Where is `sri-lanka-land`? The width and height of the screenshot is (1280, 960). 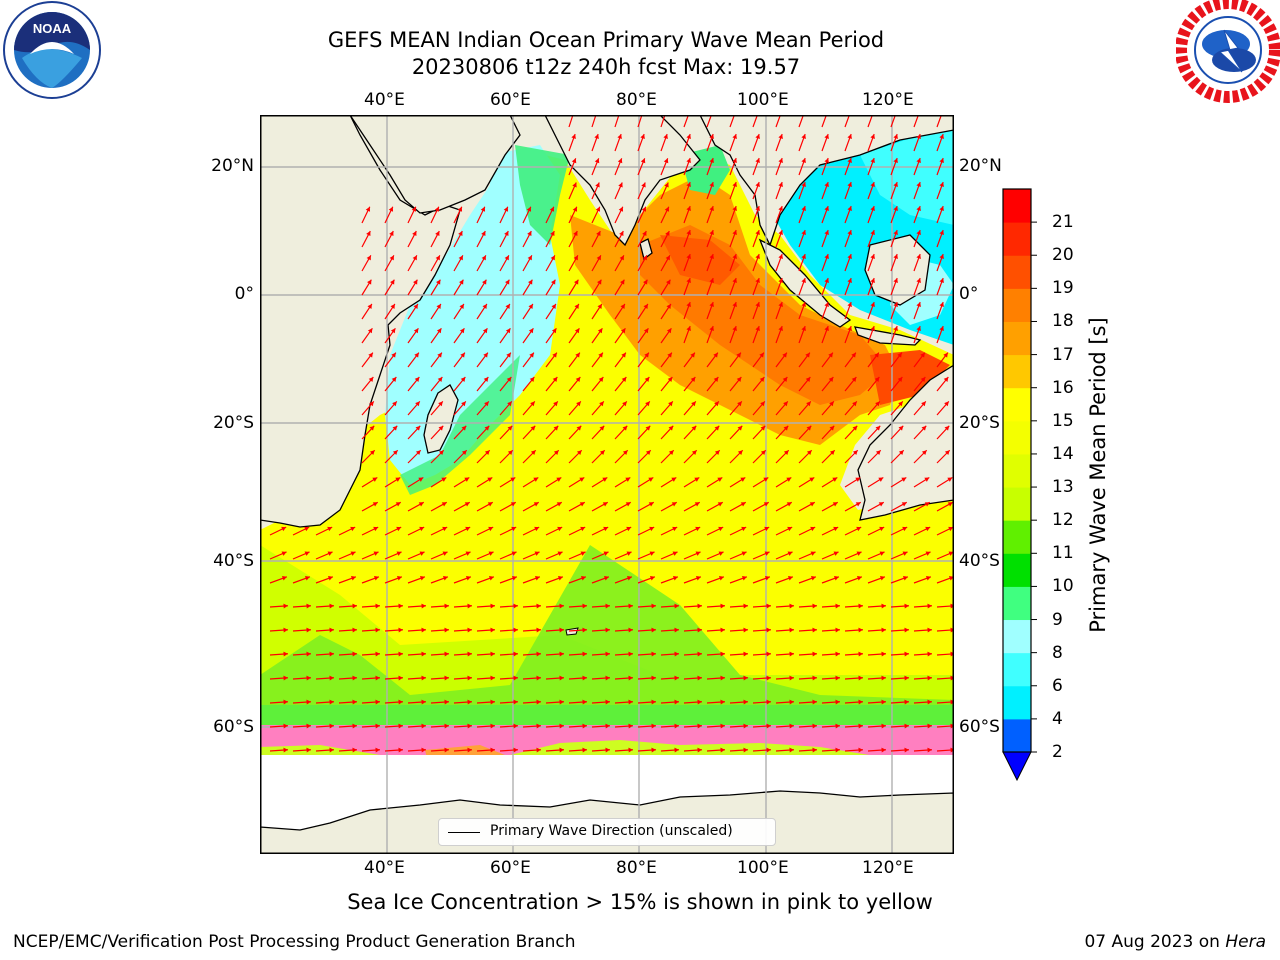 sri-lanka-land is located at coordinates (646, 249).